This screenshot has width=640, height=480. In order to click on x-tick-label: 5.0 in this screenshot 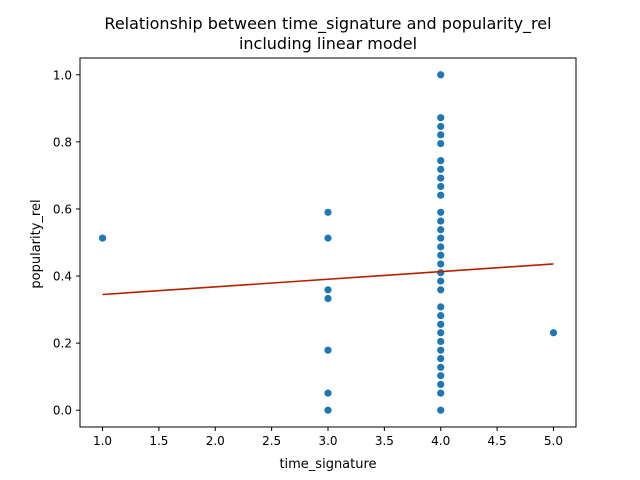, I will do `click(553, 441)`.